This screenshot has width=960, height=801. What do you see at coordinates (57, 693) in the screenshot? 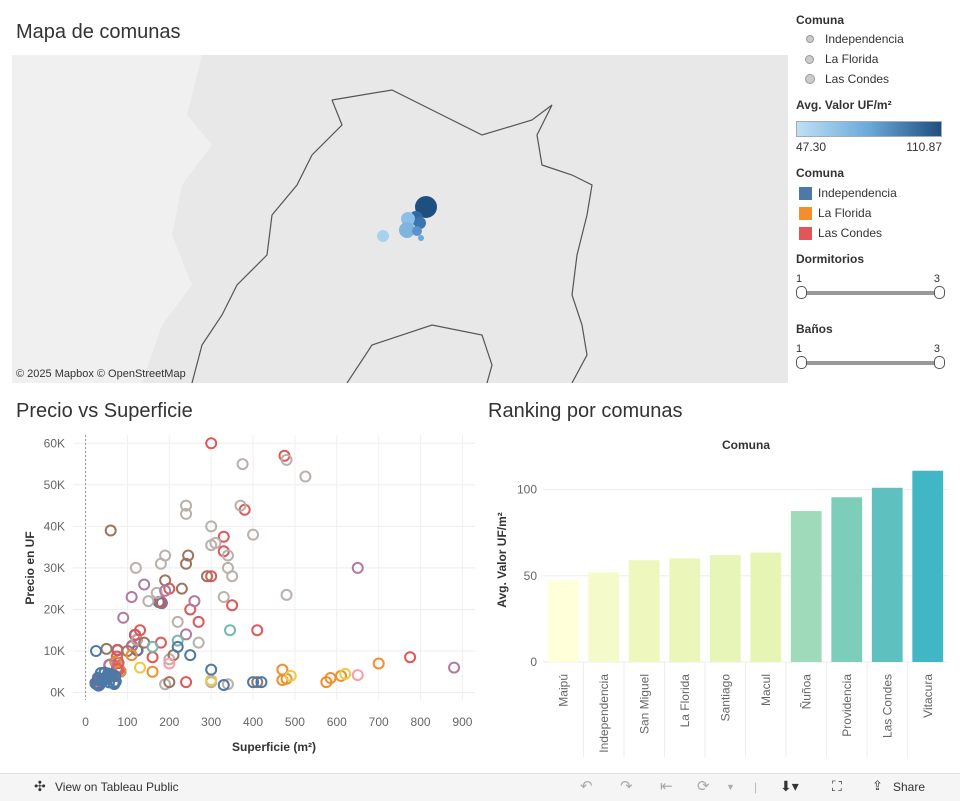
I see `y-tick-label: 0K` at bounding box center [57, 693].